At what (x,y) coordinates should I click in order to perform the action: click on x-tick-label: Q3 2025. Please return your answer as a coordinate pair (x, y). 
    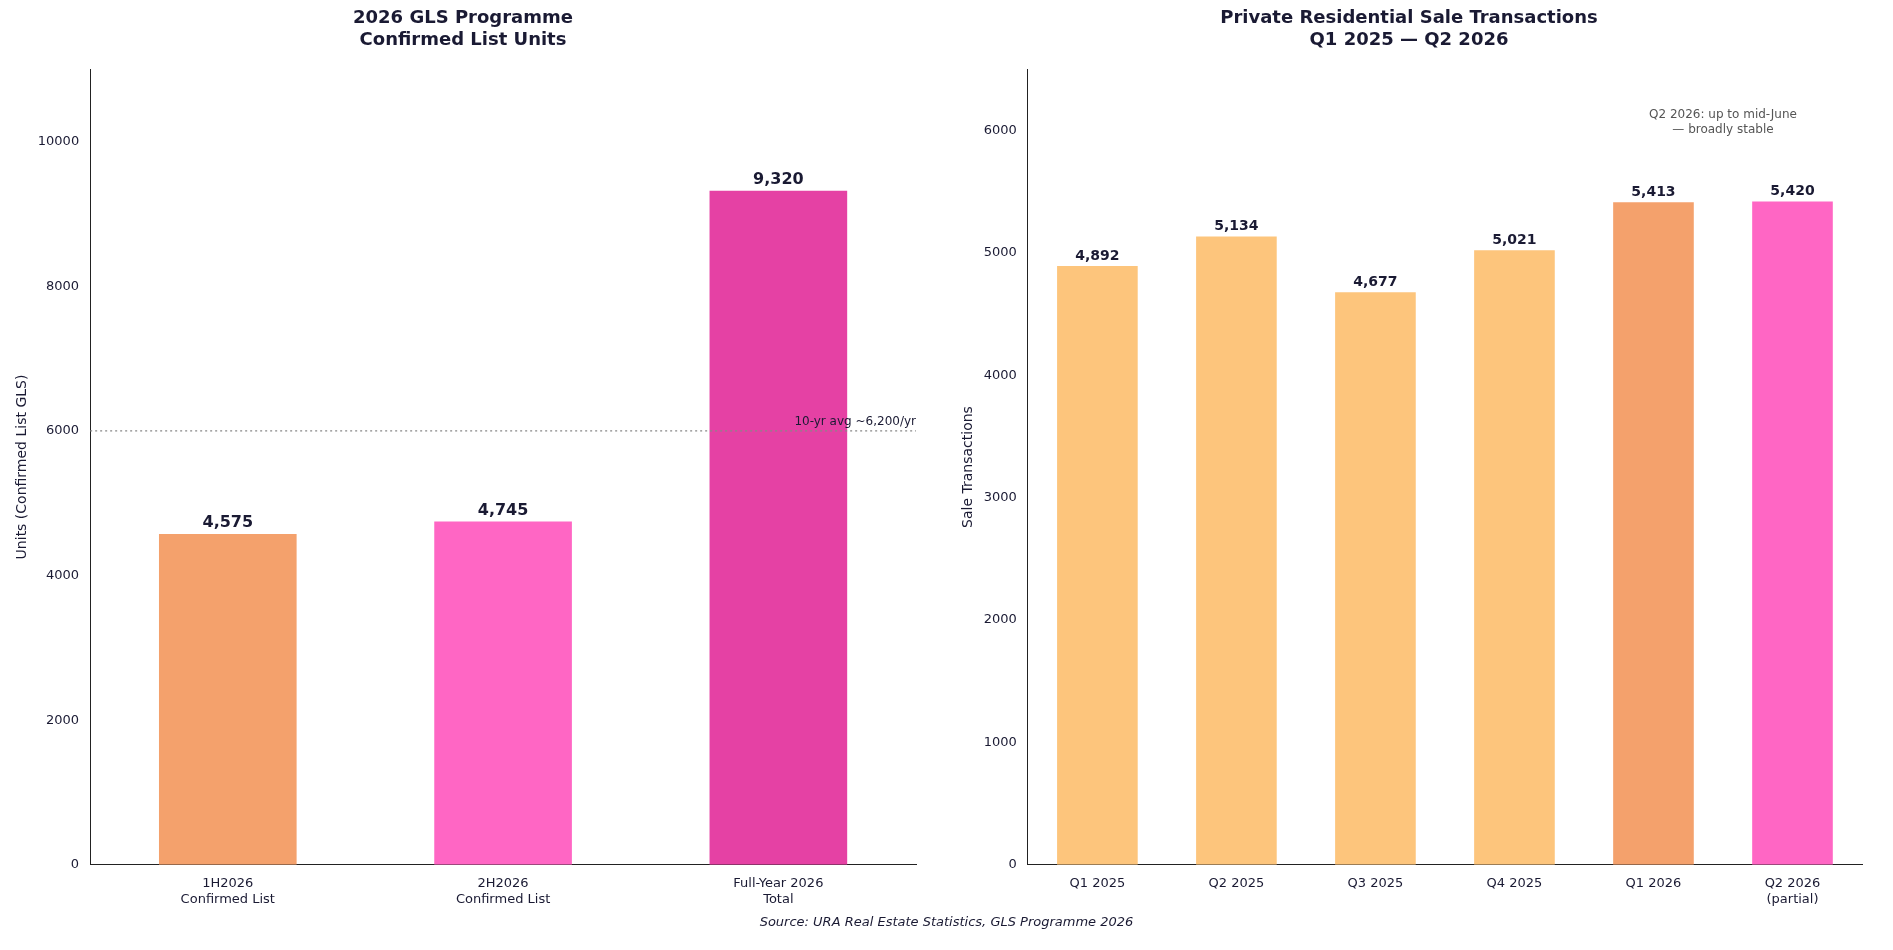
    Looking at the image, I should click on (1375, 882).